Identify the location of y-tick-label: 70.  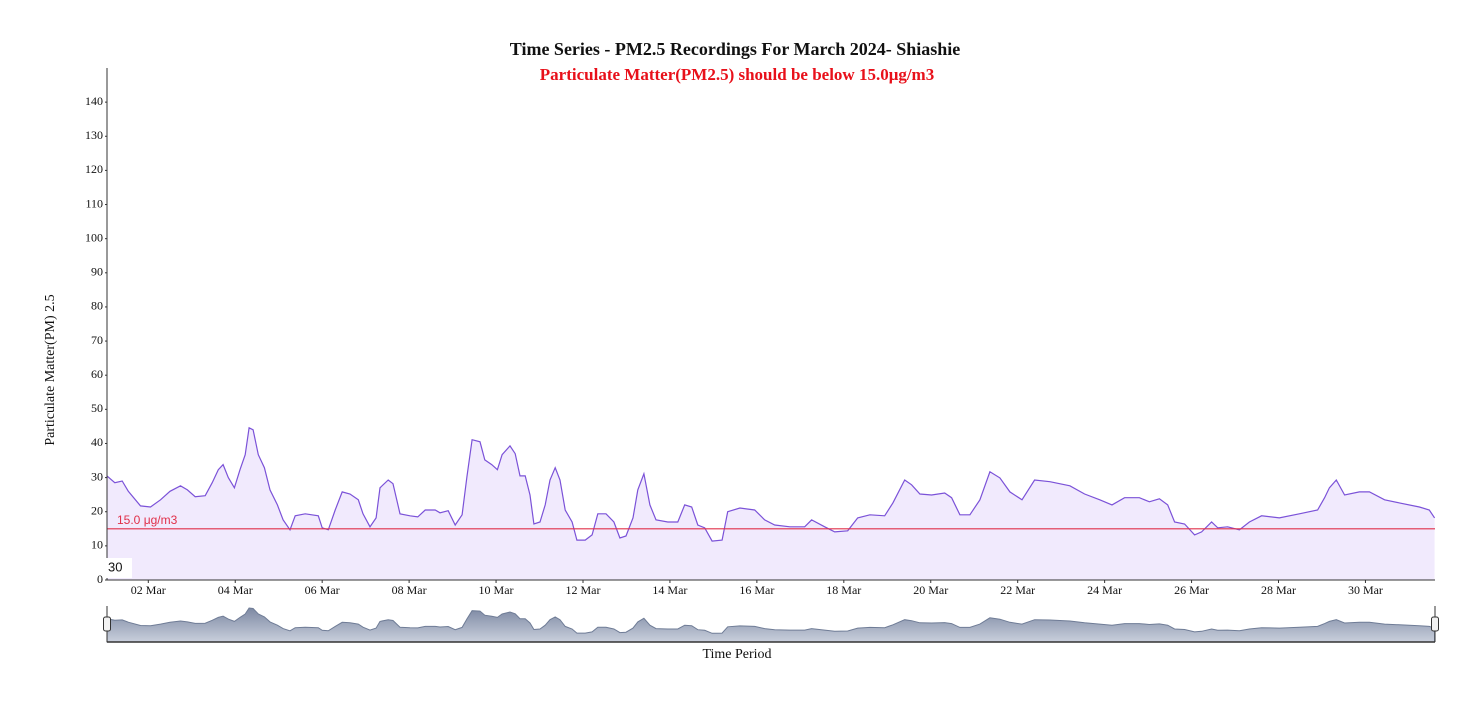
(97, 340).